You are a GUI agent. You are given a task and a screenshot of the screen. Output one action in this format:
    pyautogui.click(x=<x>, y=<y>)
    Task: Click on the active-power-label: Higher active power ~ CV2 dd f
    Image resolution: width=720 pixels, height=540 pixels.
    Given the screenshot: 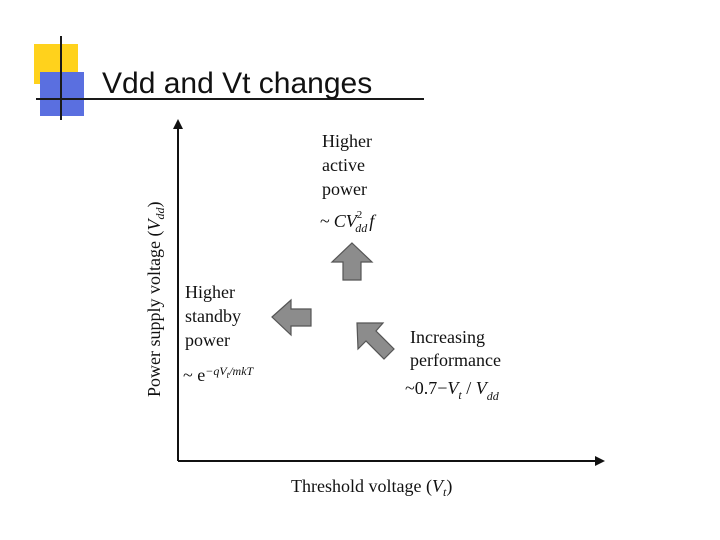 What is the action you would take?
    pyautogui.click(x=348, y=183)
    